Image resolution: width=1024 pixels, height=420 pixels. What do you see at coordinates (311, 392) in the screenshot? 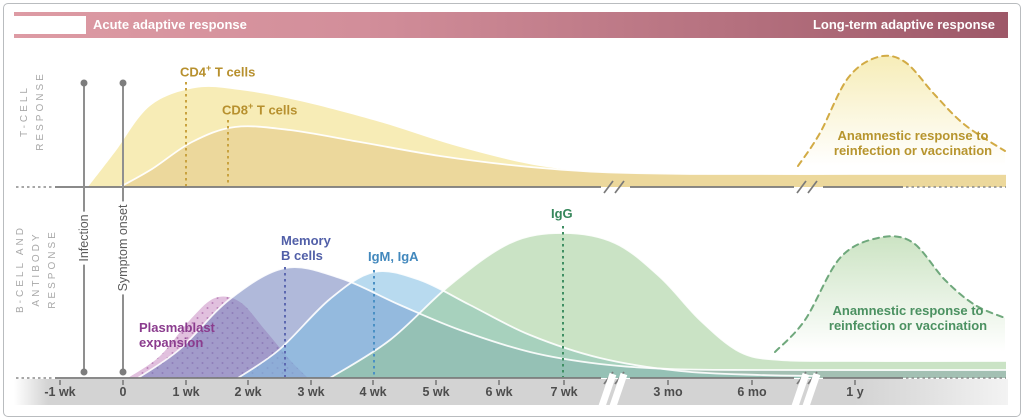
I see `tick-label-3-wk: 3 wk` at bounding box center [311, 392].